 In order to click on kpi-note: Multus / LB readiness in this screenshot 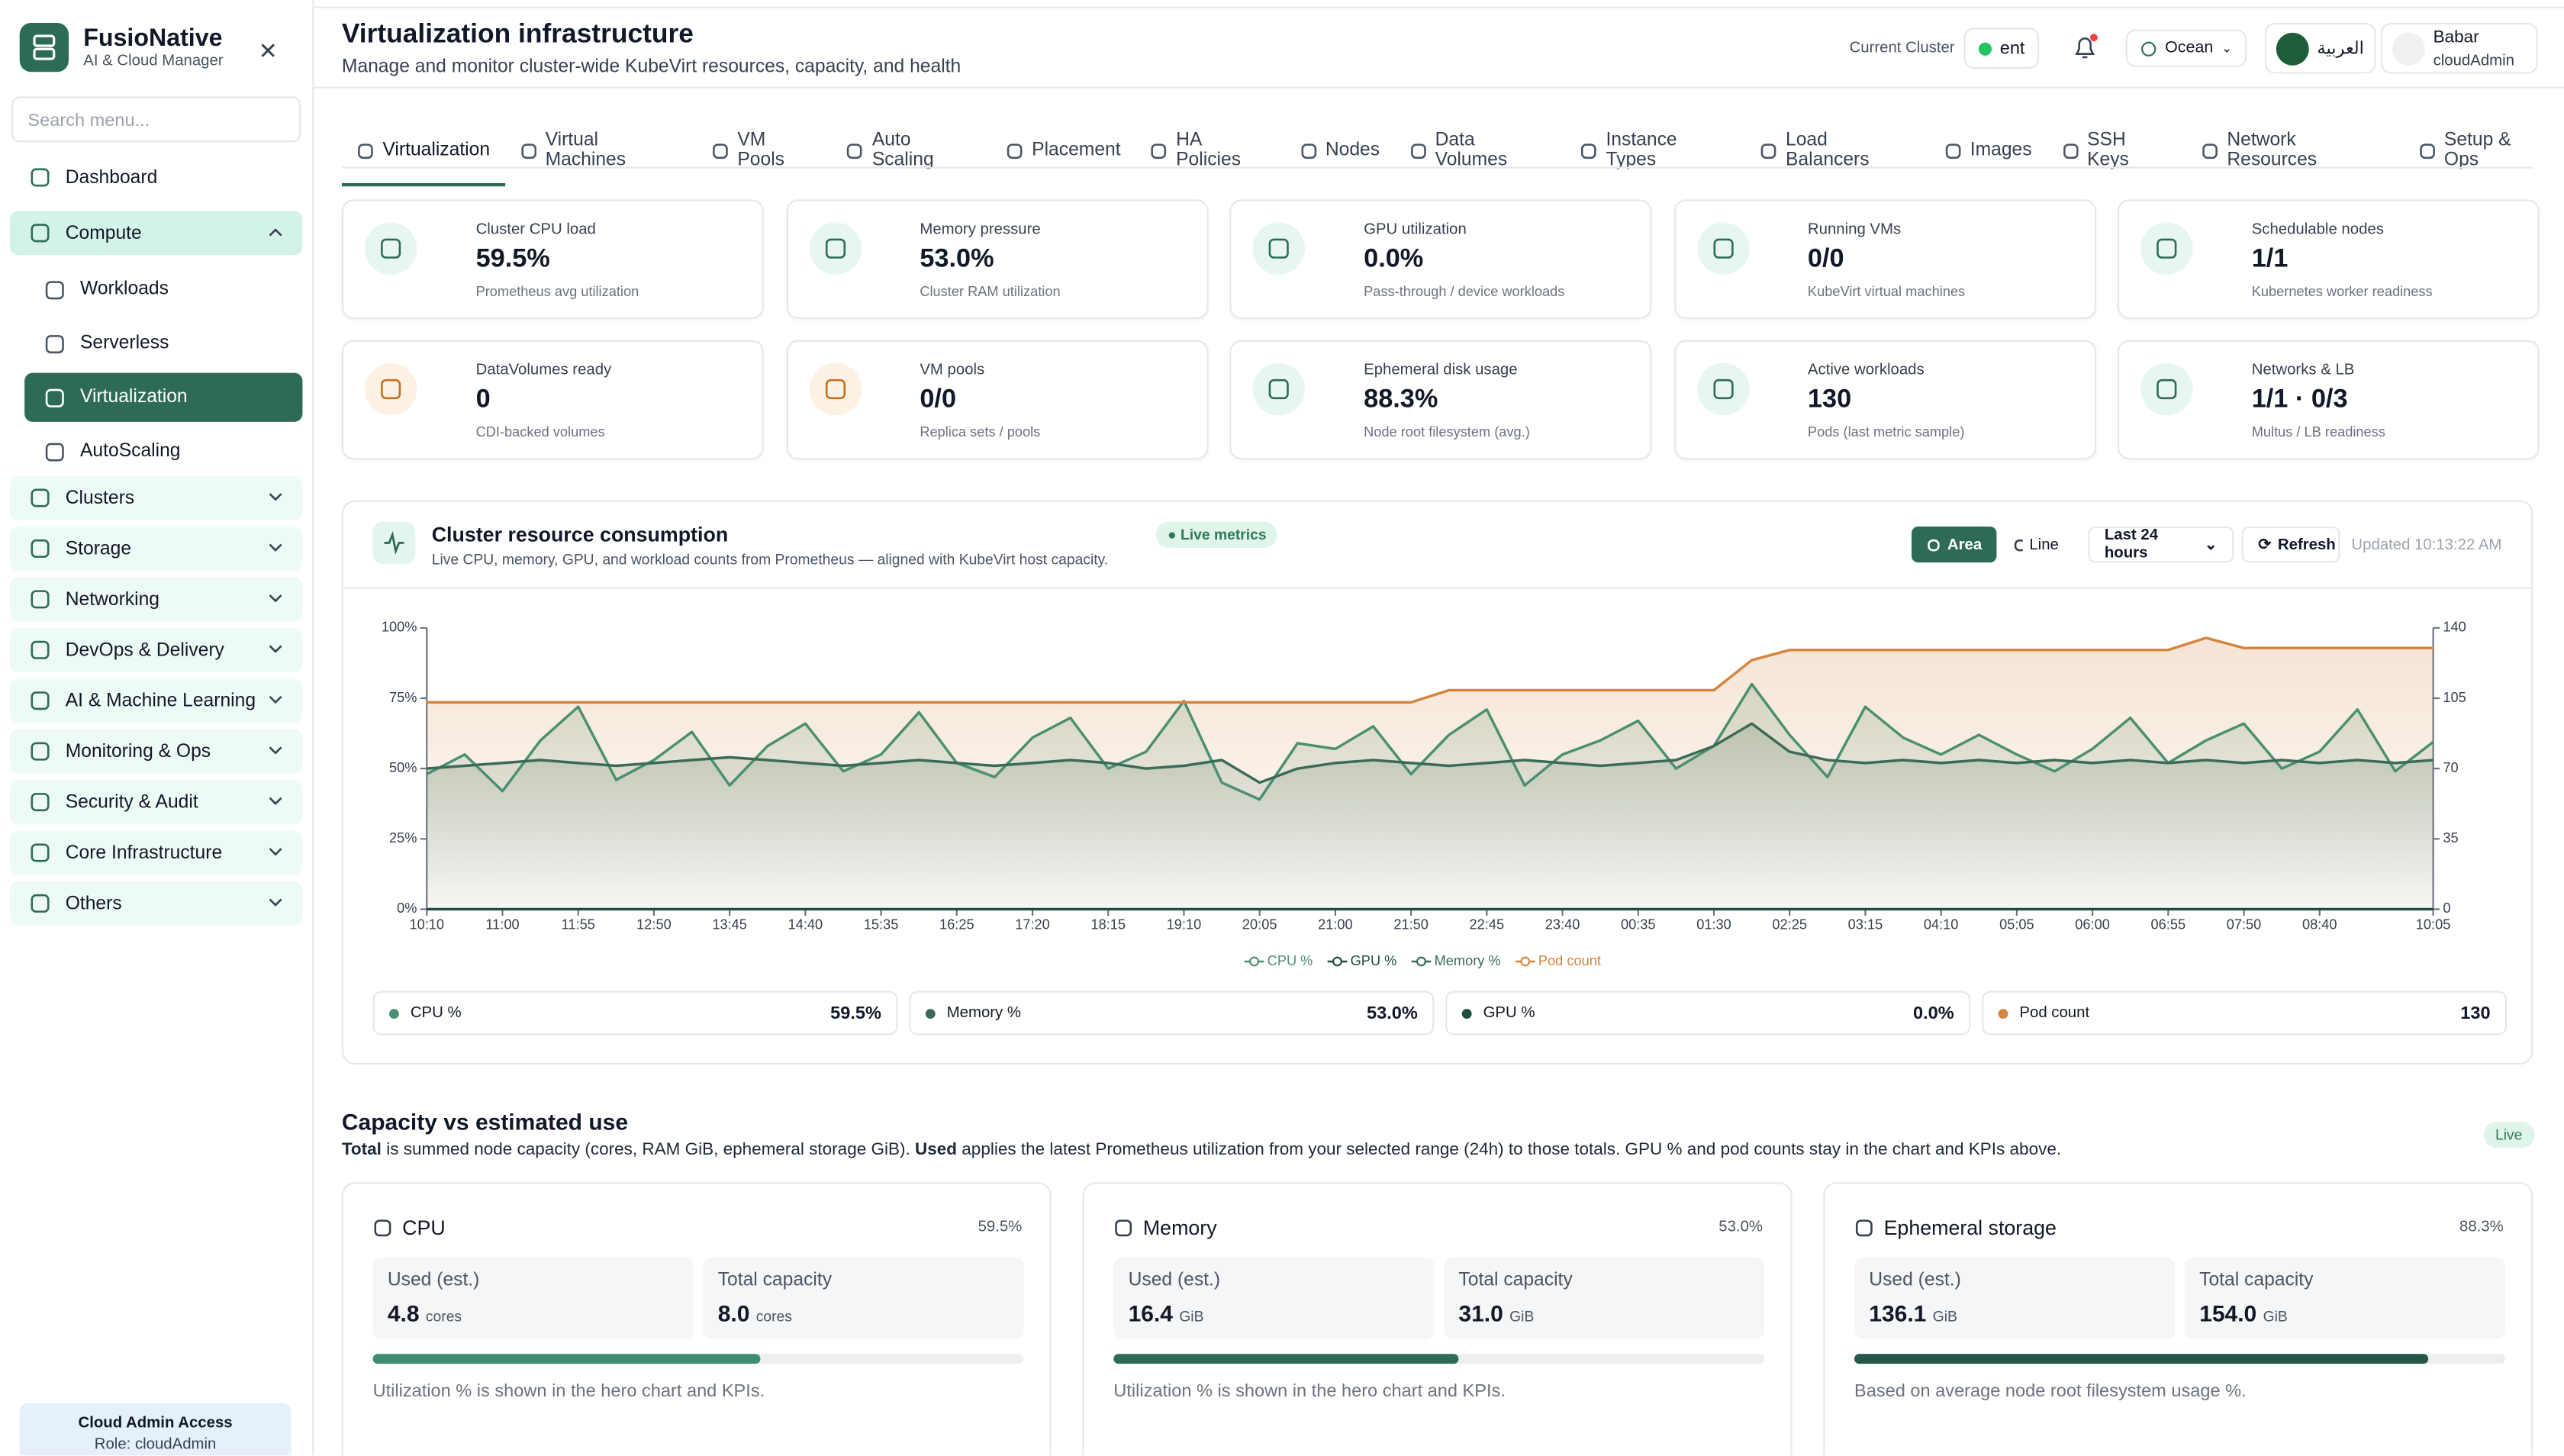, I will do `click(2318, 432)`.